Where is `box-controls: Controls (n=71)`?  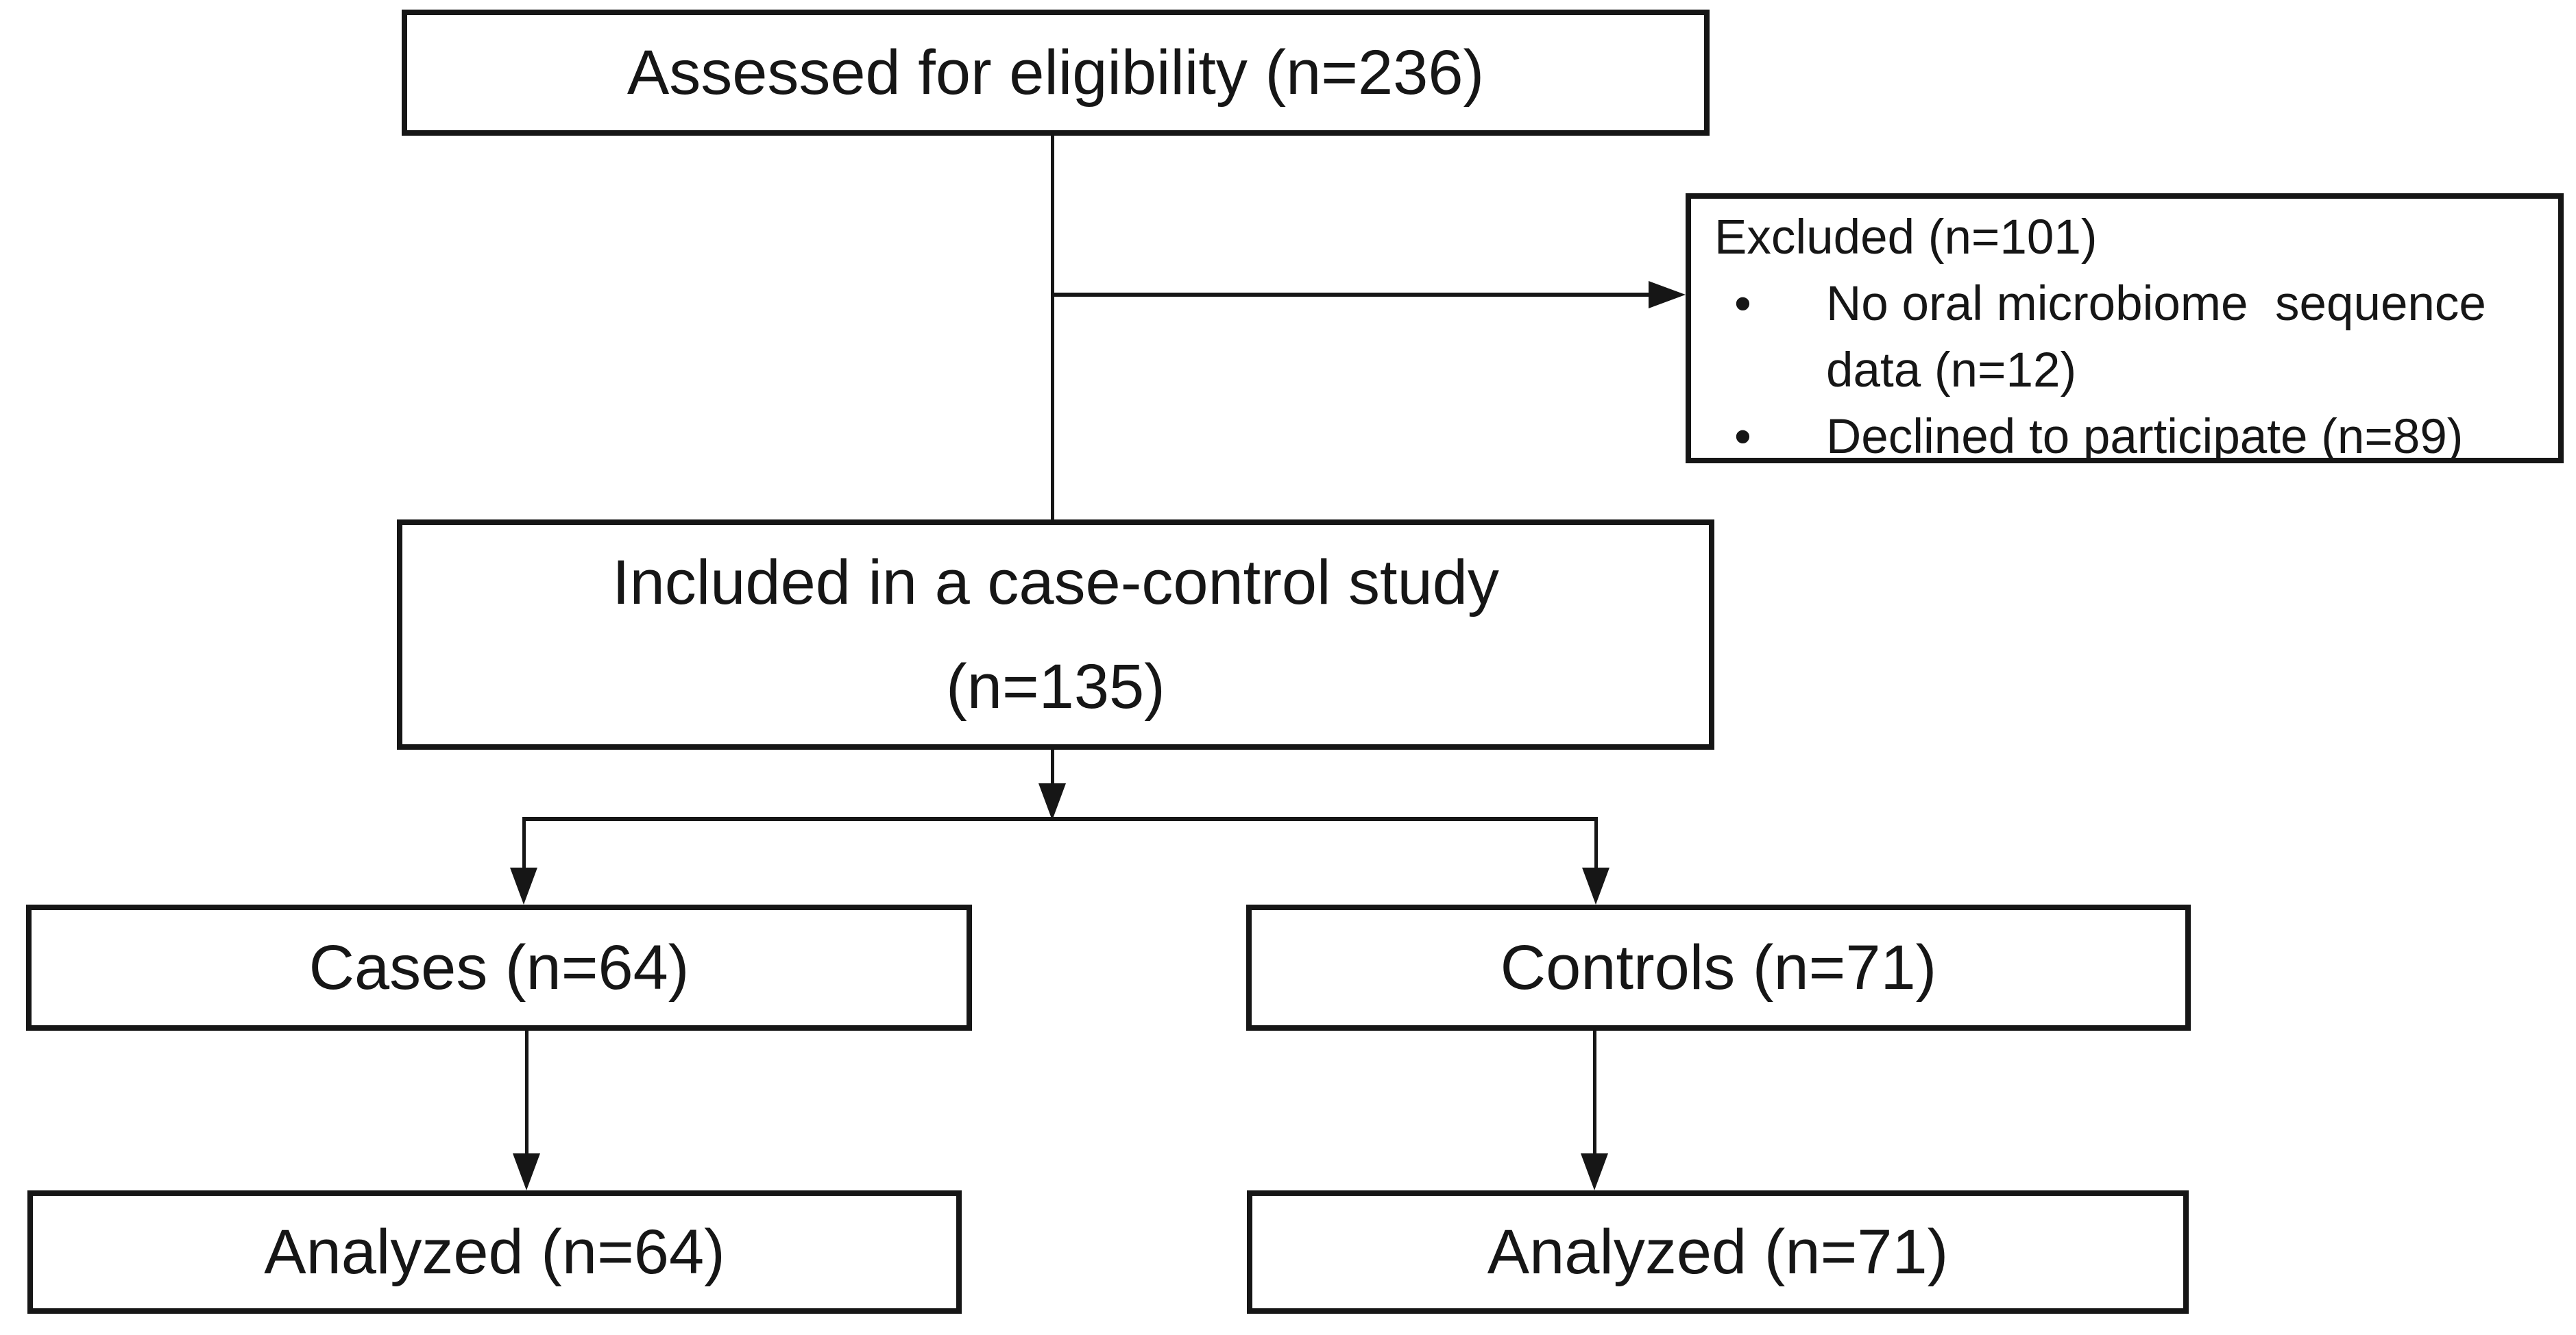
box-controls: Controls (n=71) is located at coordinates (1718, 968).